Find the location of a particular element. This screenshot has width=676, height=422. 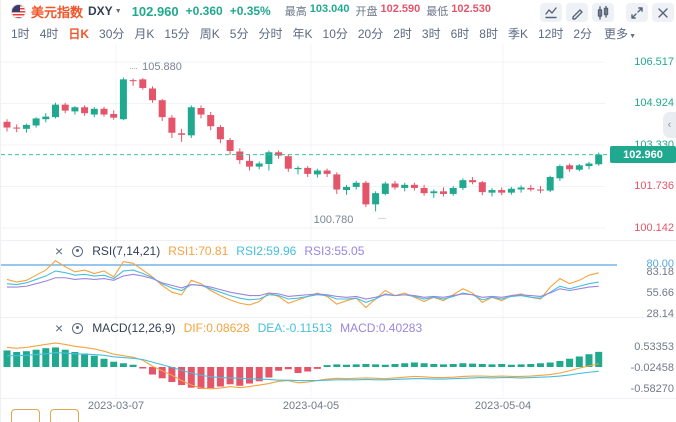

pencil-button is located at coordinates (577, 12).